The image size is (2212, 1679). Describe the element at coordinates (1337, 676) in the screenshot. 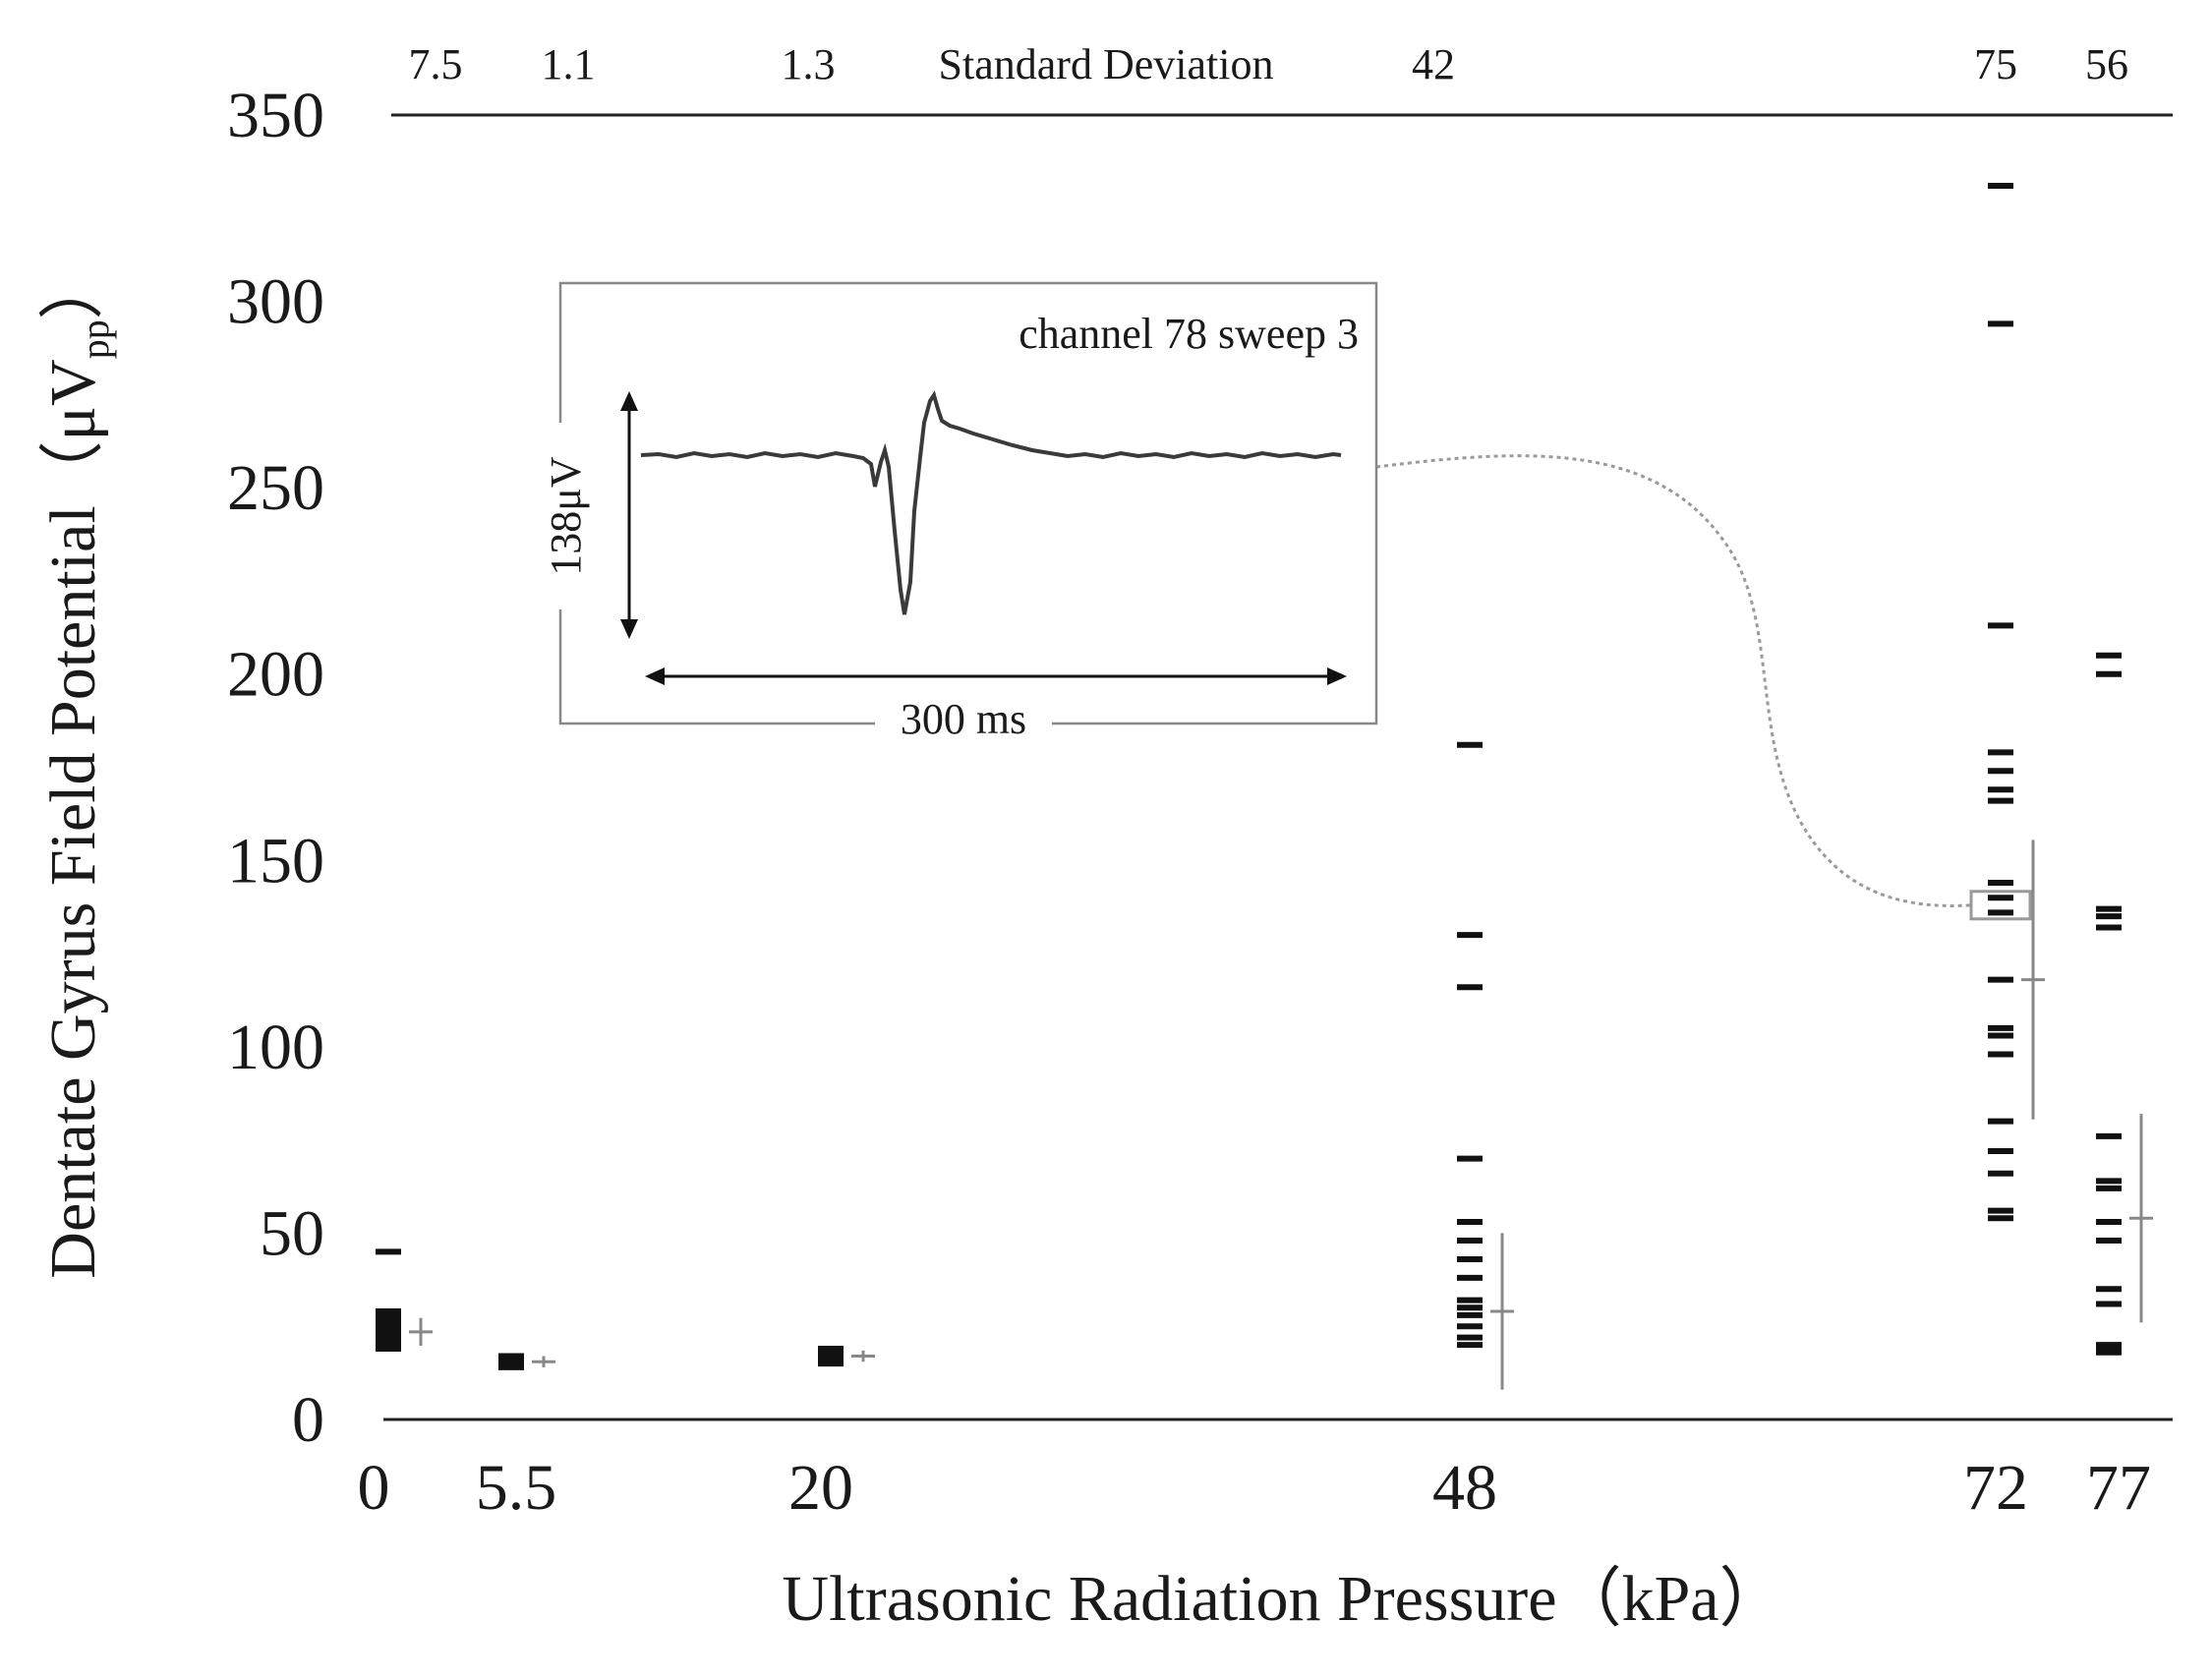

I see `duration-arrow-head-right` at that location.